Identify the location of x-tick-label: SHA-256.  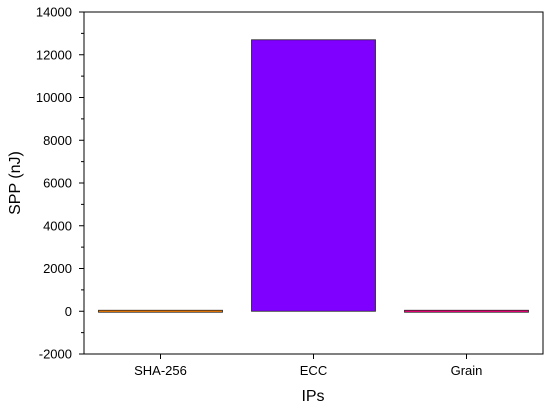
(160, 370).